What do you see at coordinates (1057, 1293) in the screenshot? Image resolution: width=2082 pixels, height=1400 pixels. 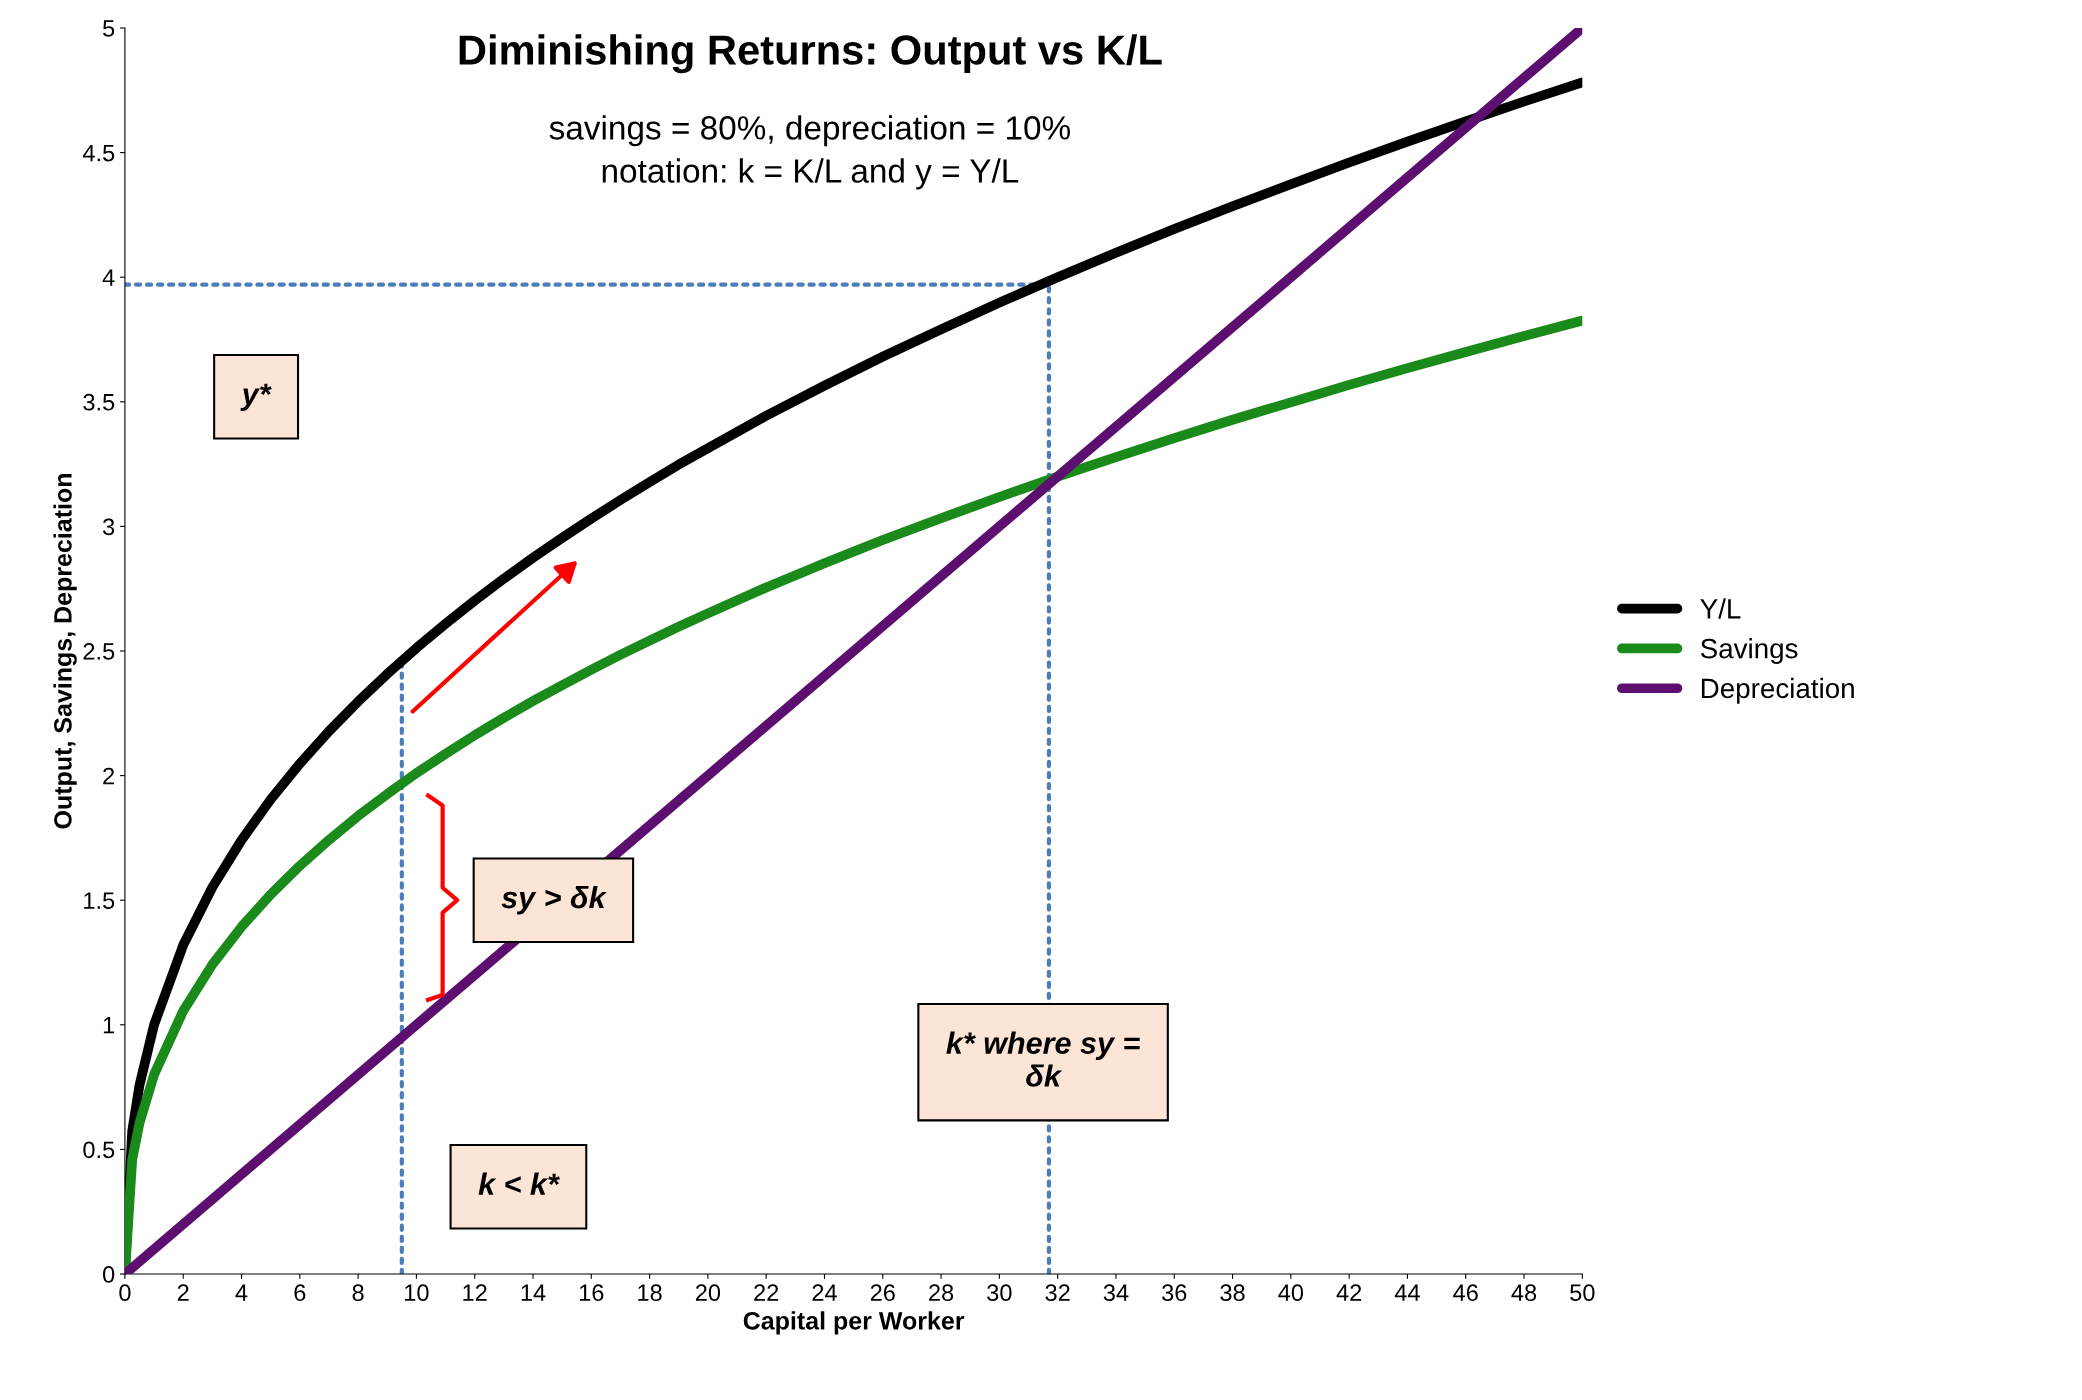 I see `x-tick-label: 32` at bounding box center [1057, 1293].